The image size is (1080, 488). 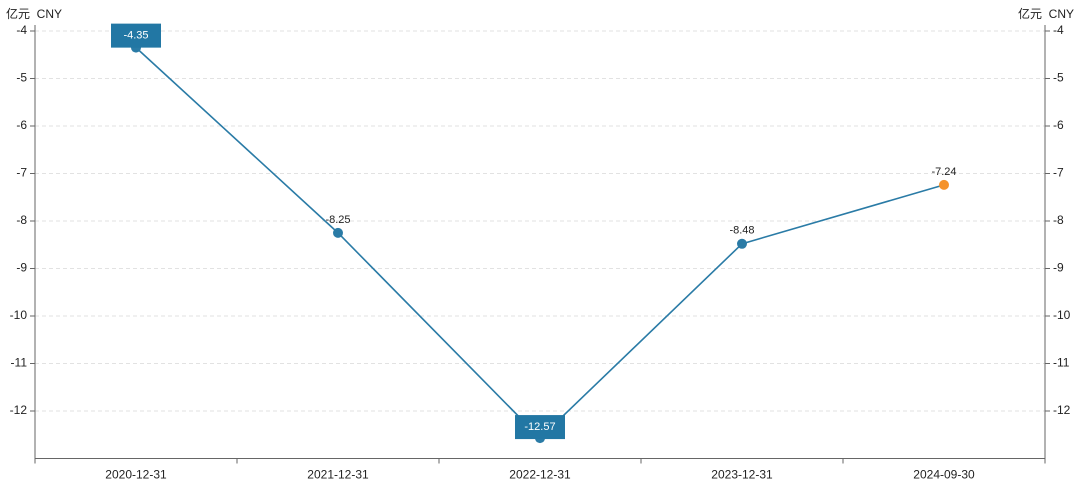 I want to click on y-tick-label: -4, so click(x=21, y=30).